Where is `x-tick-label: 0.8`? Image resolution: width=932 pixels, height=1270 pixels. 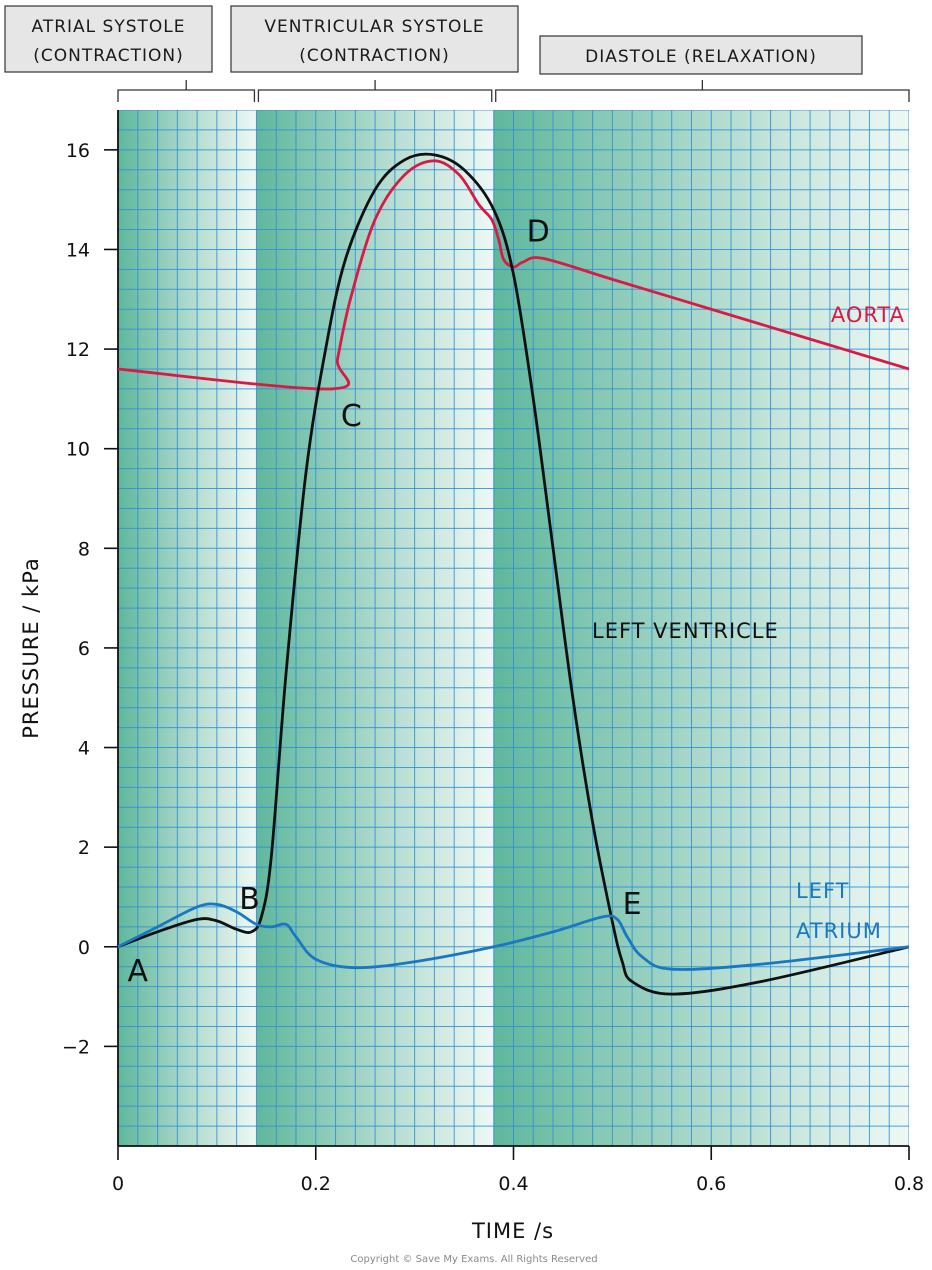
x-tick-label: 0.8 is located at coordinates (909, 1184).